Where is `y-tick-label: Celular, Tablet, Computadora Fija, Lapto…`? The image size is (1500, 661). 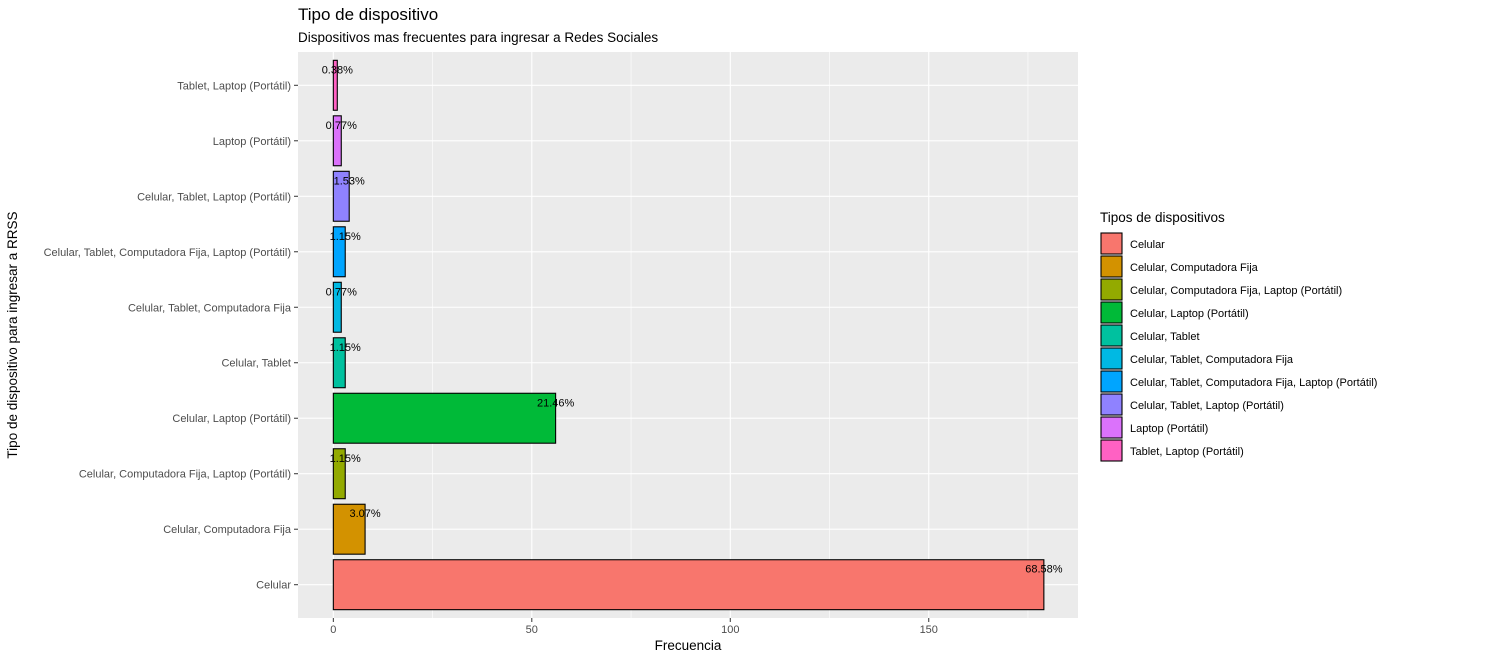
y-tick-label: Celular, Tablet, Computadora Fija, Lapto… is located at coordinates (167, 253).